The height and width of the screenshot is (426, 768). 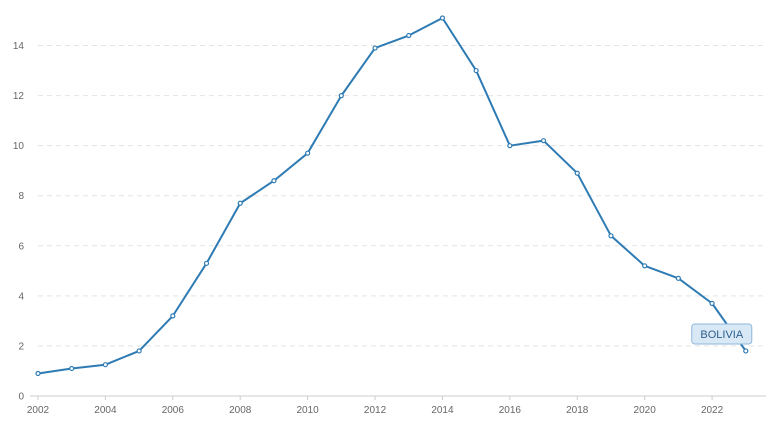 What do you see at coordinates (21, 346) in the screenshot?
I see `y-tick-label: 2` at bounding box center [21, 346].